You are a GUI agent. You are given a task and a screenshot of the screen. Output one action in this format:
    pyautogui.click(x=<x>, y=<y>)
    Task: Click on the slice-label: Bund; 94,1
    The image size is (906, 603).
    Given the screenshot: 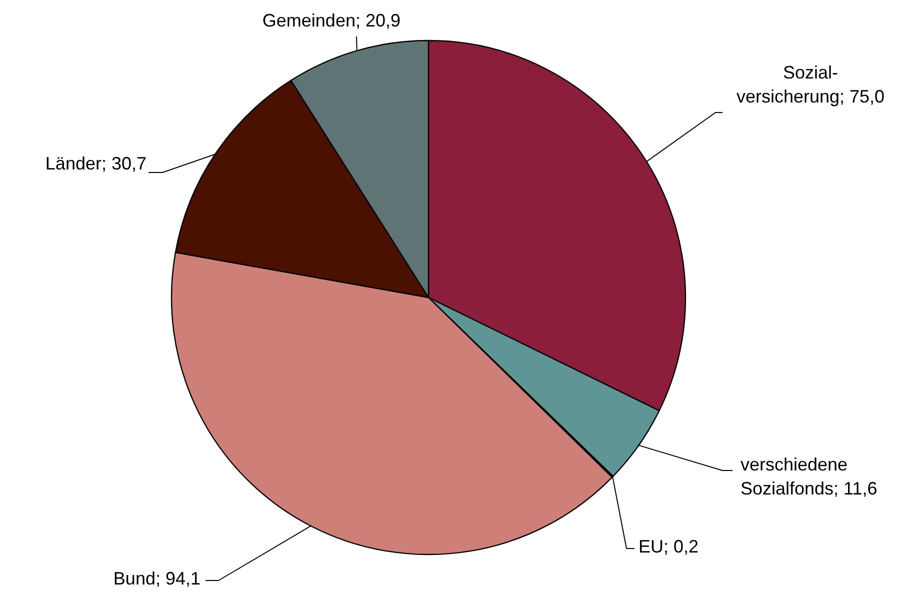 What is the action you would take?
    pyautogui.click(x=157, y=578)
    